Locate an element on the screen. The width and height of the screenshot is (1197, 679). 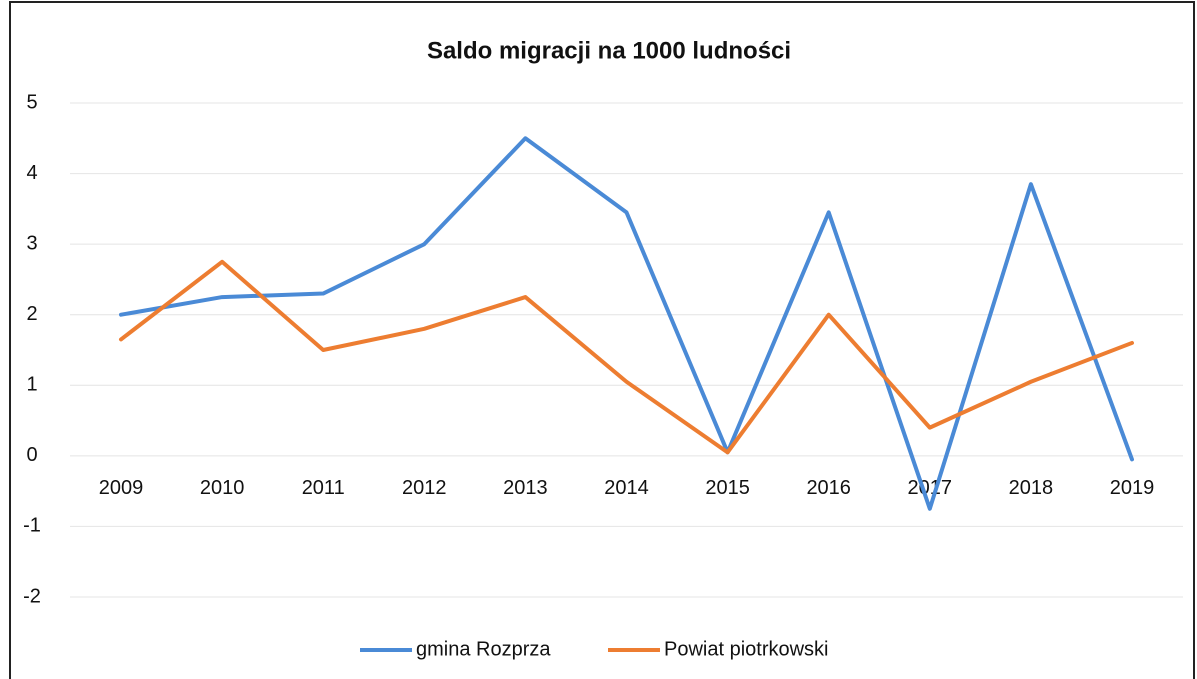
x-tick-label: 2012 is located at coordinates (424, 488).